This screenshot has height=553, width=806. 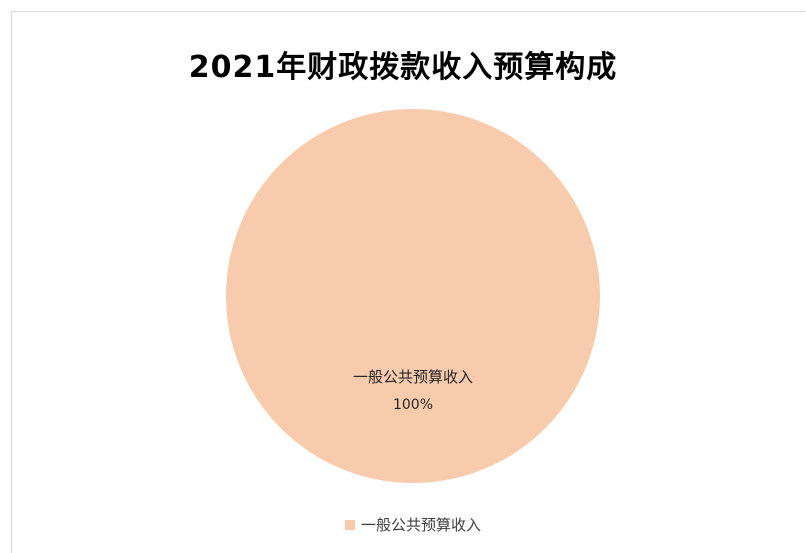 What do you see at coordinates (403, 67) in the screenshot?
I see `chart-title: 2021年财政拨款收入预算构成` at bounding box center [403, 67].